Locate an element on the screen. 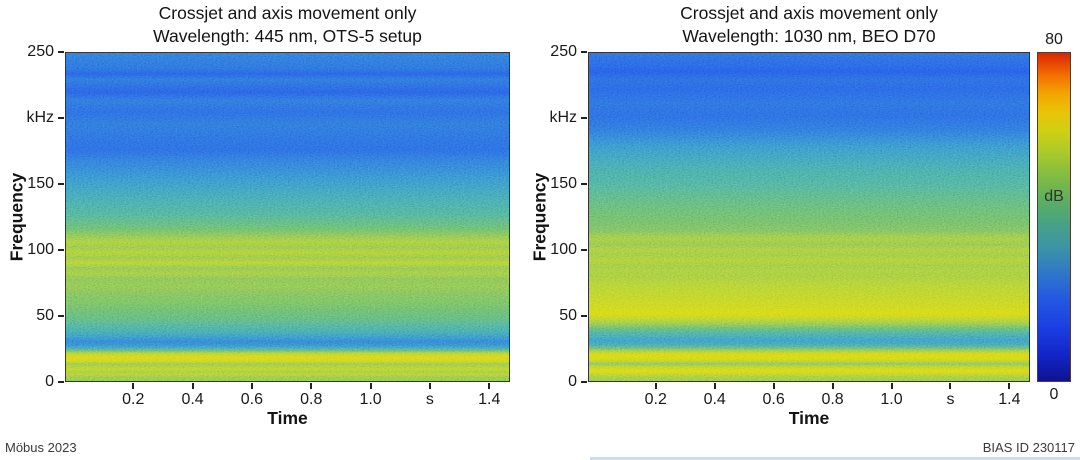 This screenshot has height=460, width=1080. left-x-axis-label: Time is located at coordinates (287, 418).